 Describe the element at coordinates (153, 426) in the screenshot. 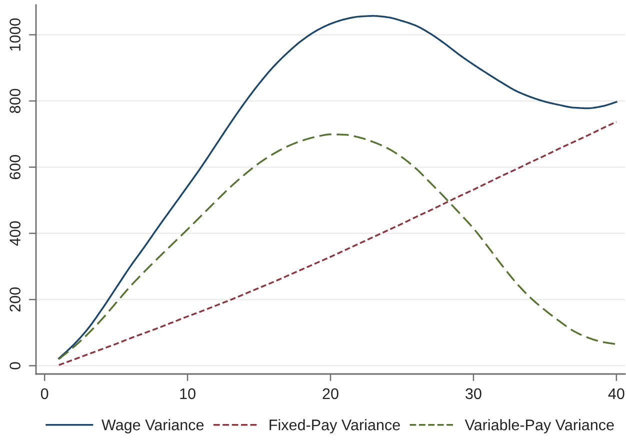

I see `legend-label: Wage Variance` at that location.